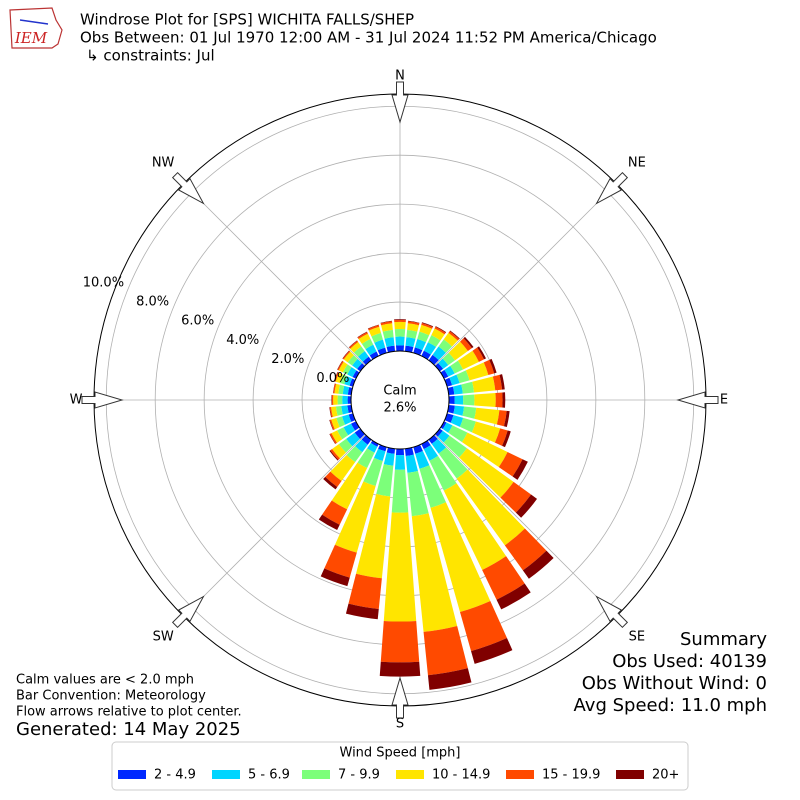  Describe the element at coordinates (31, 38) in the screenshot. I see `logo-text: IEM` at that location.